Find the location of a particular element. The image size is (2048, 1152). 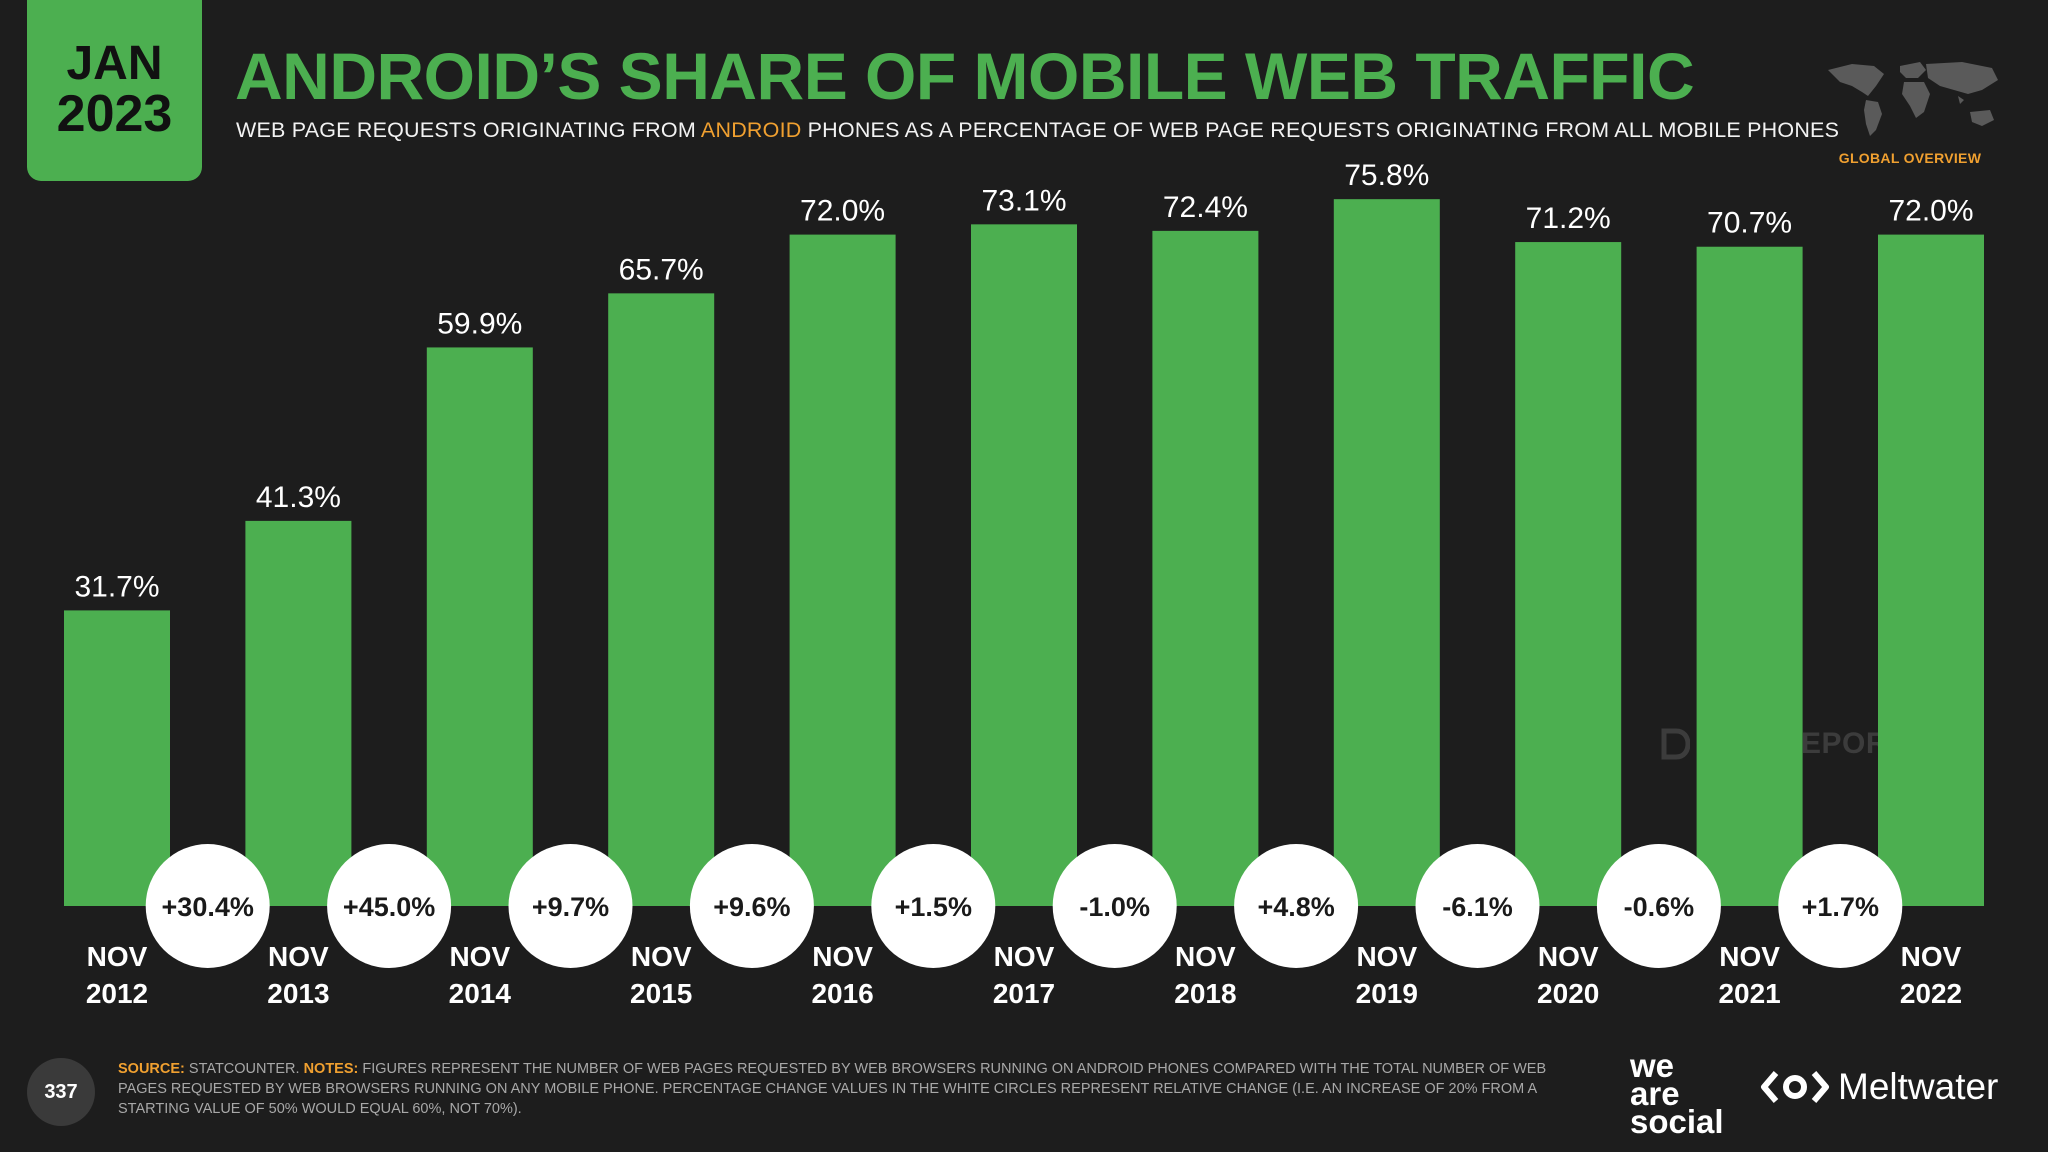

meltwater-text: Meltwater is located at coordinates (1918, 1086).